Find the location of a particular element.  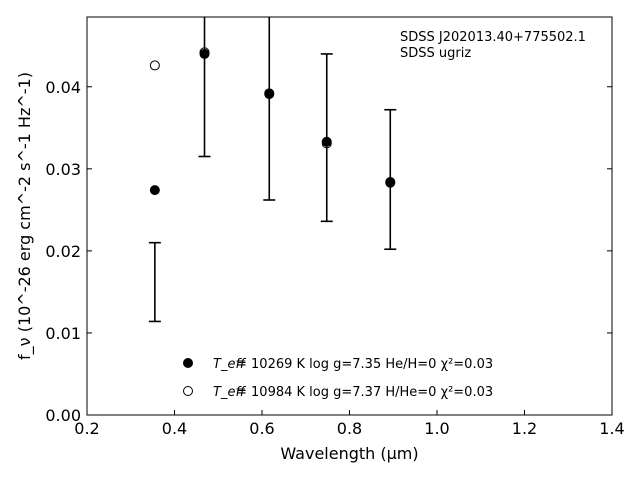

x-tick-label: 0.2 is located at coordinates (86, 428).